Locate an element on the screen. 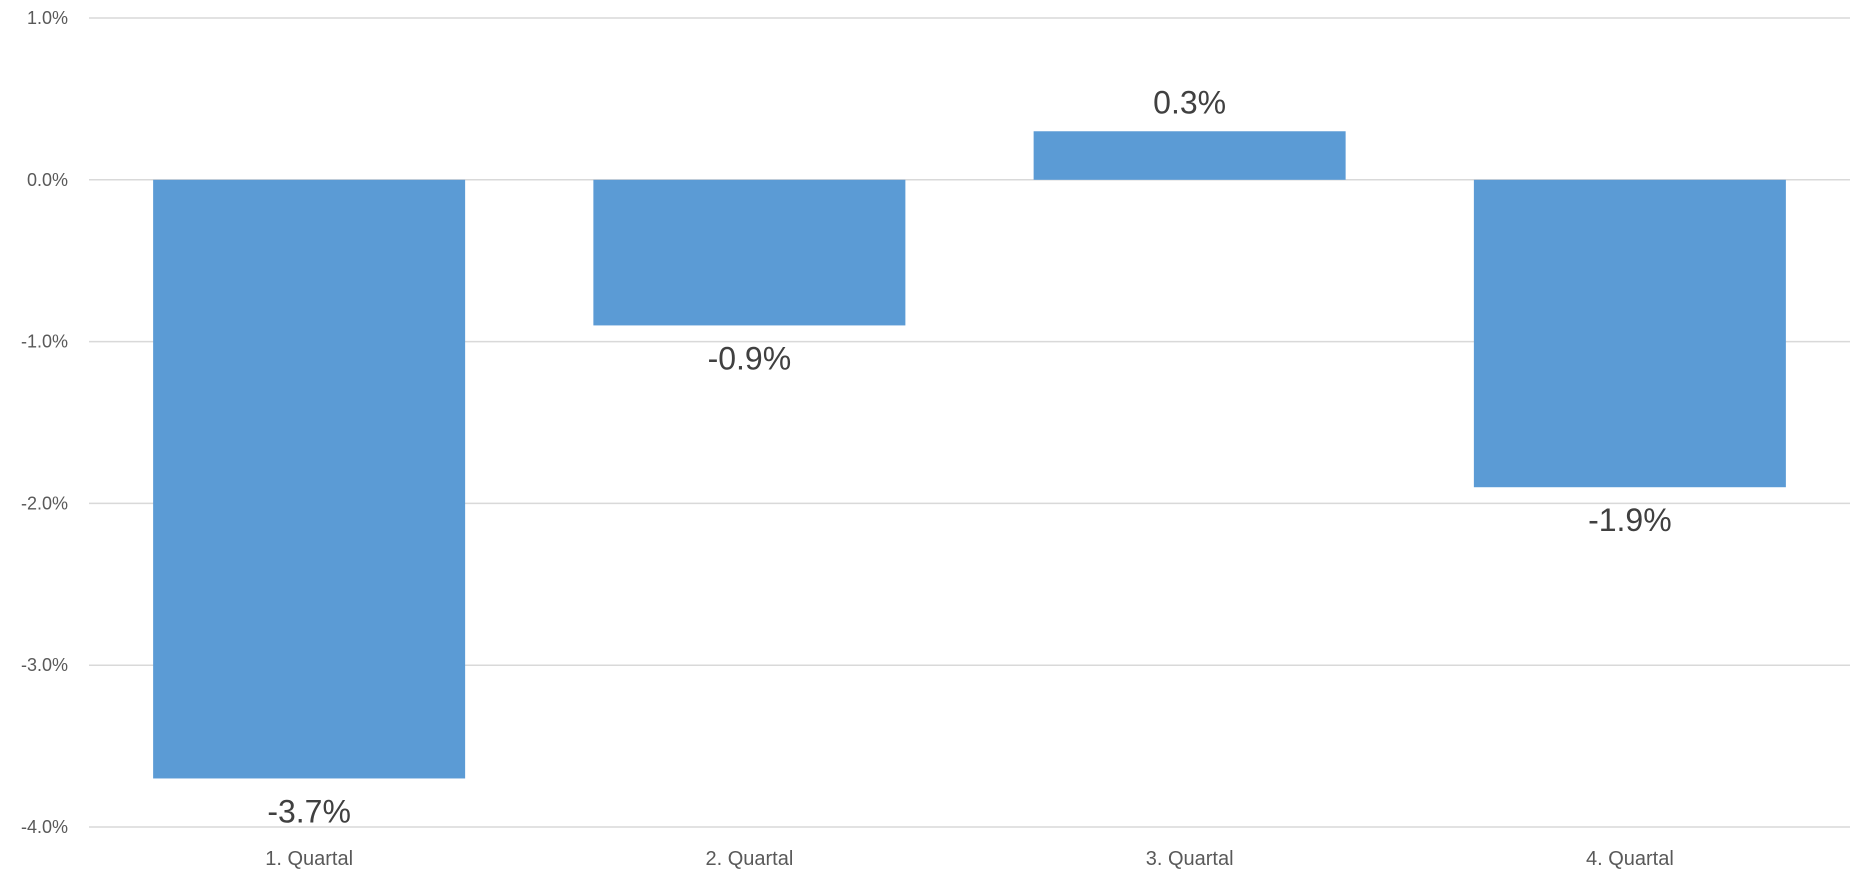  data-label: -0.9% is located at coordinates (750, 358).